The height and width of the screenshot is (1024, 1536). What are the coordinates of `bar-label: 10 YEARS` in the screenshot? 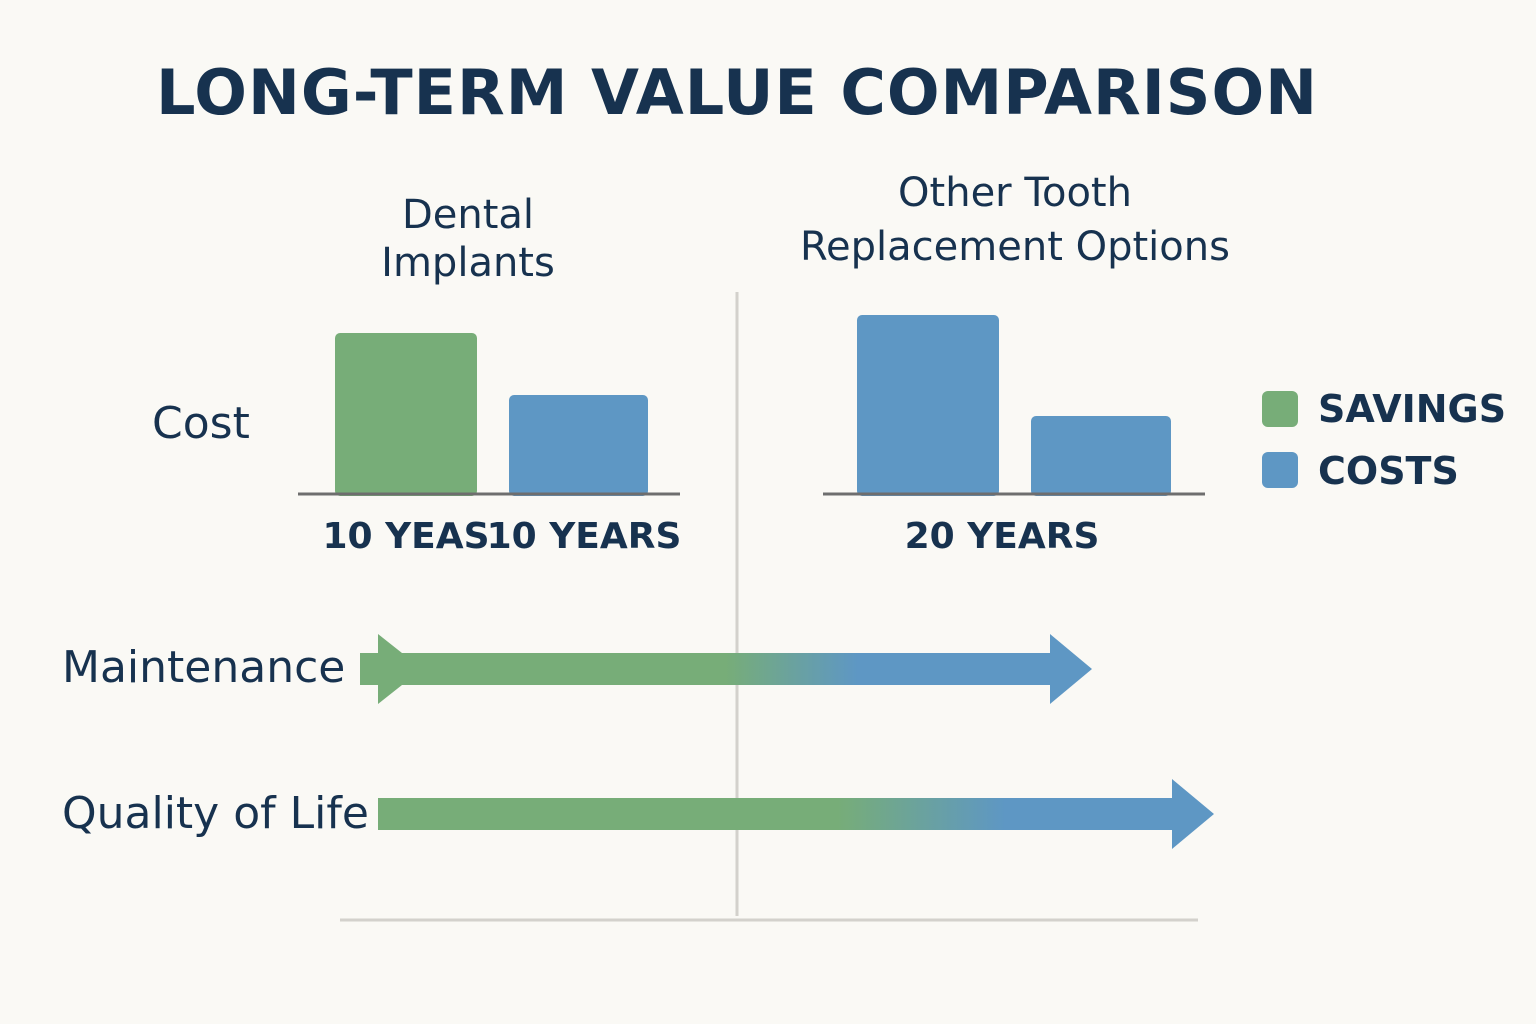 It's located at (584, 536).